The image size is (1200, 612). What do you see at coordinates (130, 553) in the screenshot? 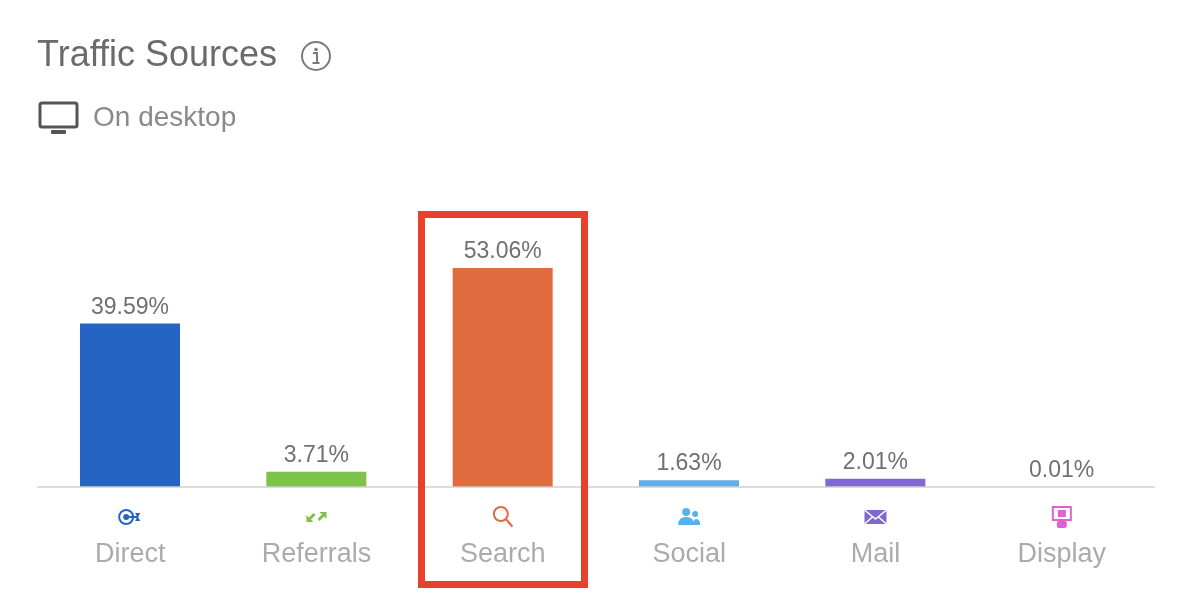
I see `x-tick-label: Direct` at bounding box center [130, 553].